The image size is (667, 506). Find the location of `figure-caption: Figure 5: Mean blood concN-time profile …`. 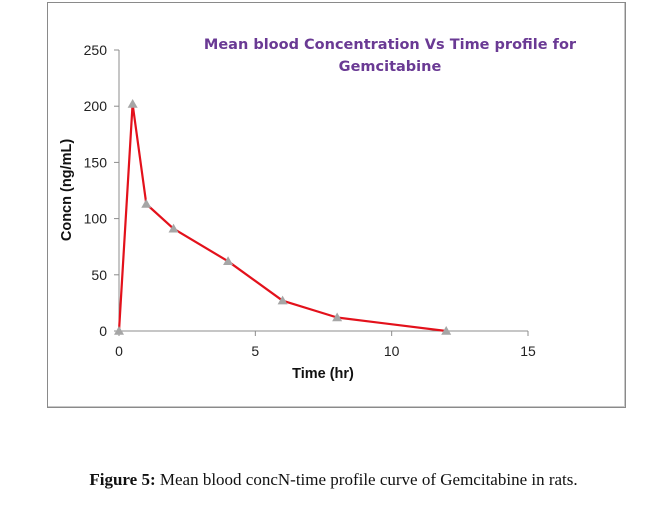

figure-caption: Figure 5: Mean blood concN-time profile … is located at coordinates (333, 480).